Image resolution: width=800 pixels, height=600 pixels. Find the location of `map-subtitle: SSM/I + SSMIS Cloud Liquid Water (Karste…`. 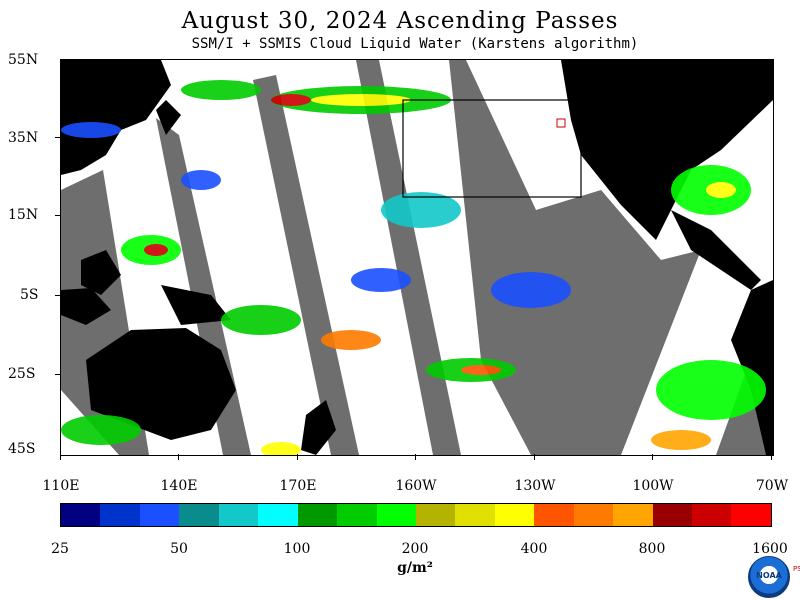

map-subtitle: SSM/I + SSMIS Cloud Liquid Water (Karste… is located at coordinates (415, 44).